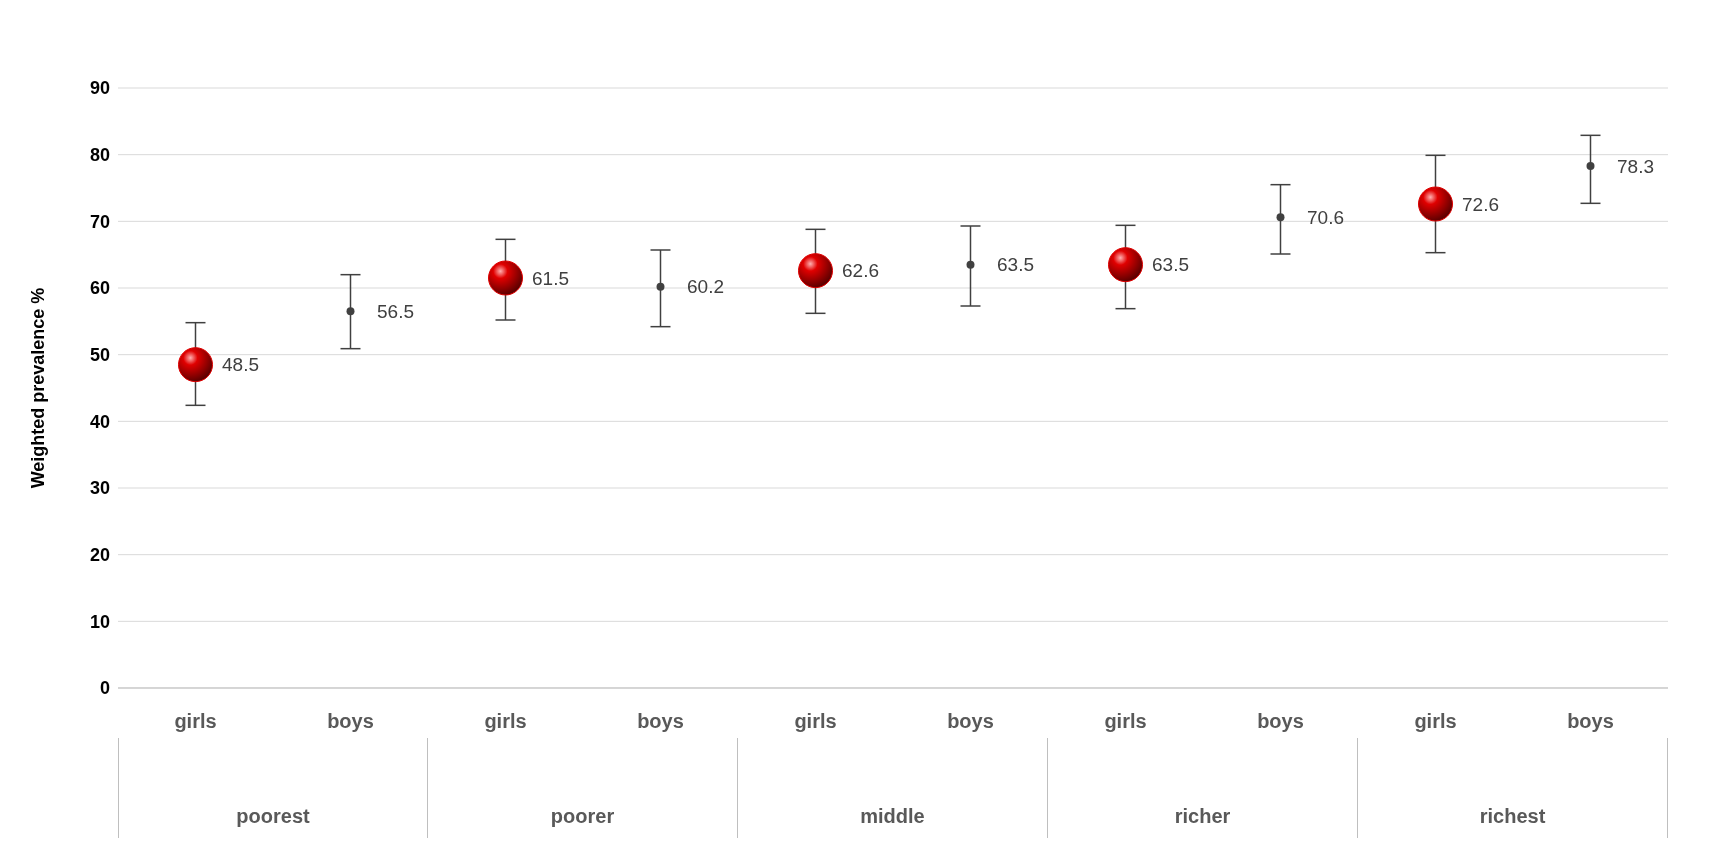 The height and width of the screenshot is (868, 1726). What do you see at coordinates (860, 271) in the screenshot?
I see `data-label: 62.6` at bounding box center [860, 271].